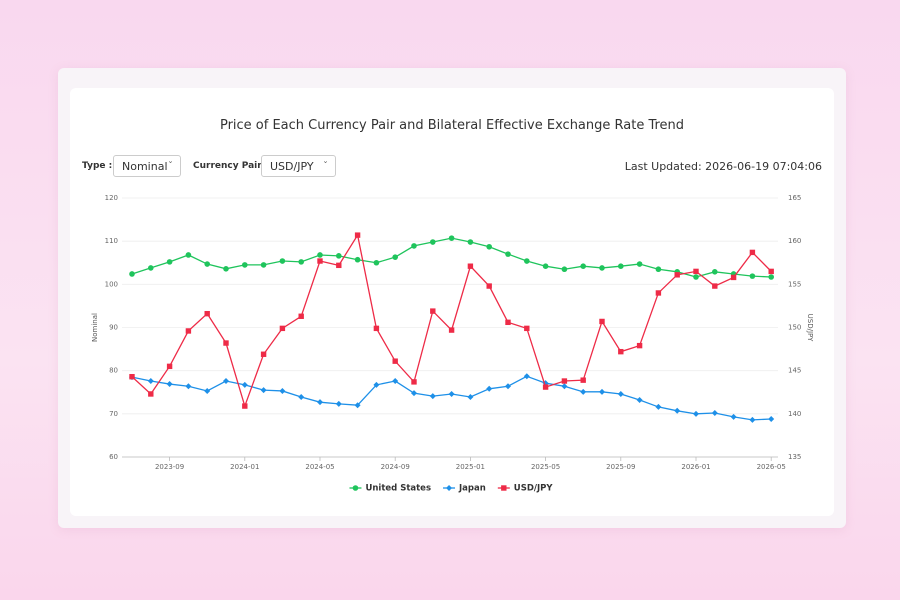 The image size is (900, 600). What do you see at coordinates (794, 371) in the screenshot?
I see `y2-tick-label: 145` at bounding box center [794, 371].